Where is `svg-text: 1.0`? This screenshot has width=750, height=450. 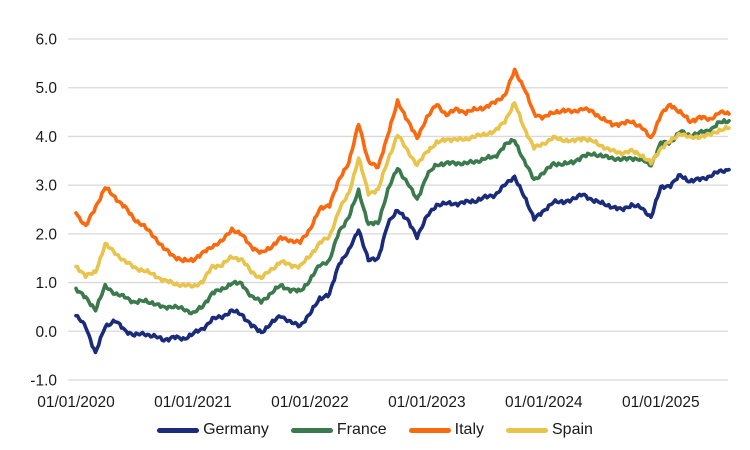 svg-text: 1.0 is located at coordinates (46, 283).